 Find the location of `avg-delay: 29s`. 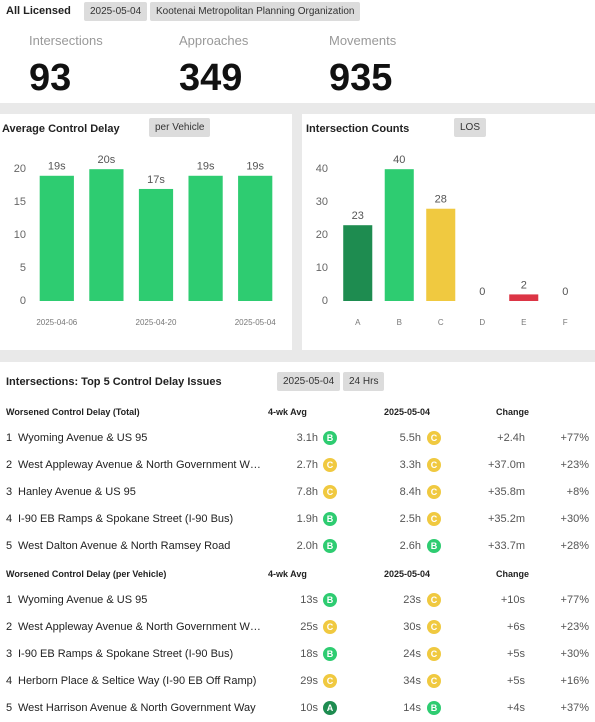

avg-delay: 29s is located at coordinates (309, 681).